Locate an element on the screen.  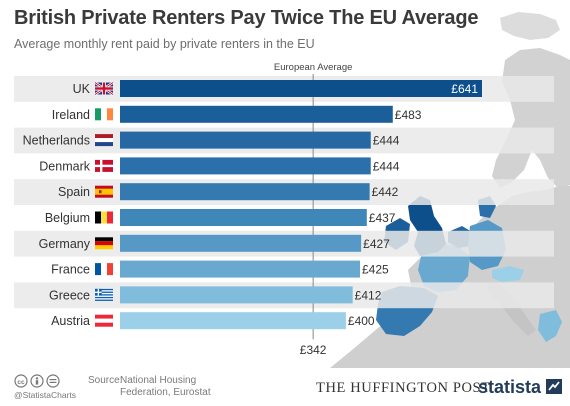
bar-uk is located at coordinates (301, 88).